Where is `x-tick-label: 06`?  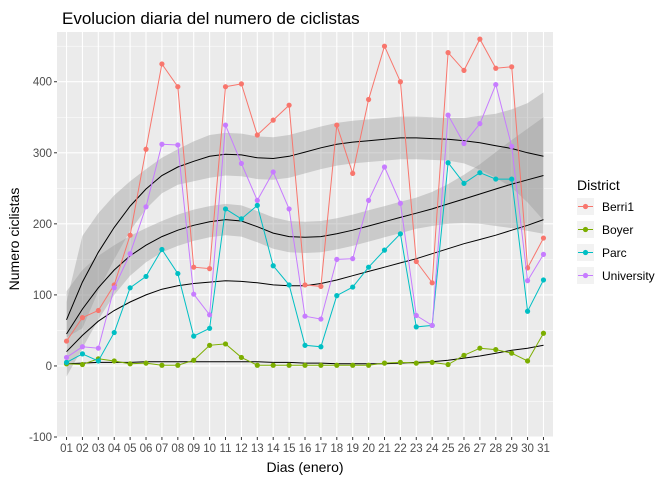
x-tick-label: 06 is located at coordinates (146, 449).